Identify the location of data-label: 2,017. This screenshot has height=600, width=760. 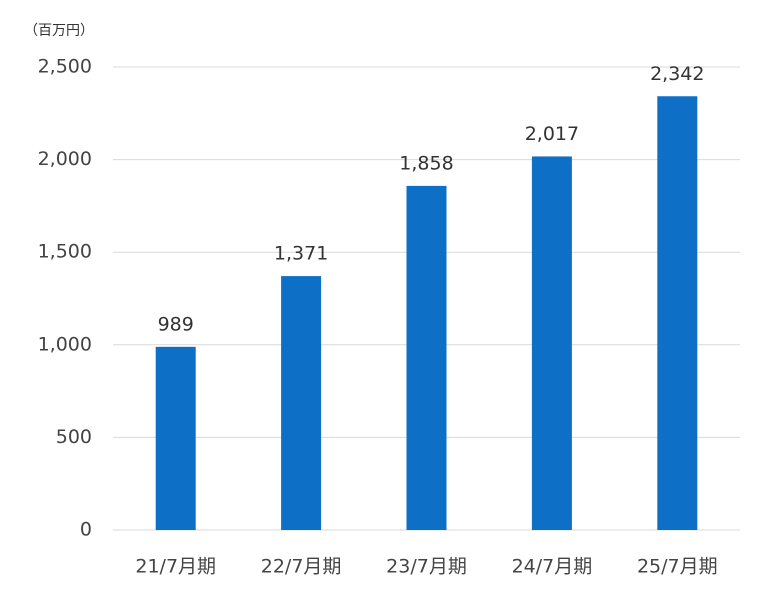
(552, 134).